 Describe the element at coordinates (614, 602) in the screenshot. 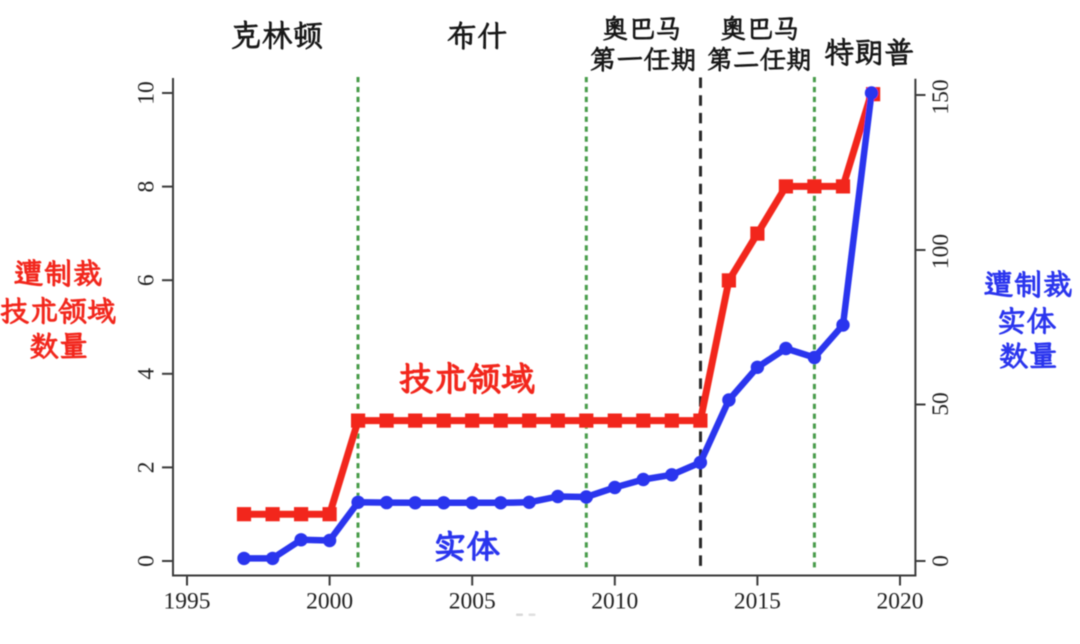

I see `svg-text: 2010` at that location.